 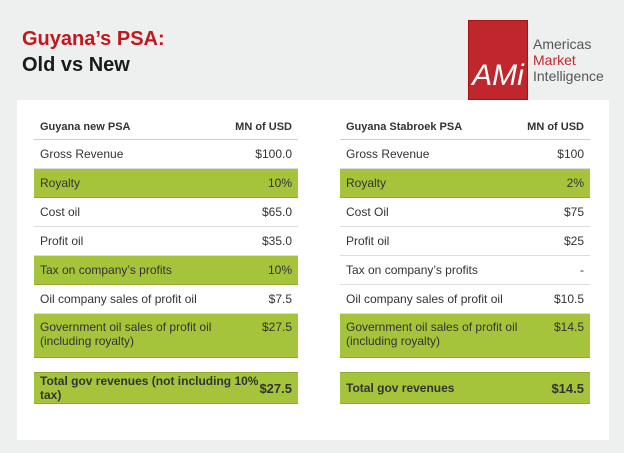 I want to click on row-value: $7.5, so click(x=280, y=299).